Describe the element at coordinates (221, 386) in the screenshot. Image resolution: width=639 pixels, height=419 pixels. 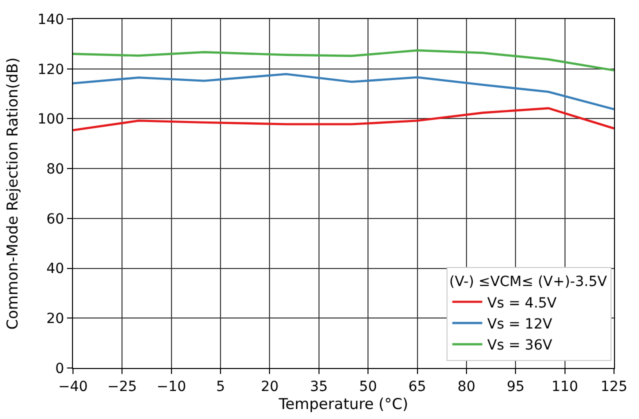
I see `x-tick-label: 5` at that location.